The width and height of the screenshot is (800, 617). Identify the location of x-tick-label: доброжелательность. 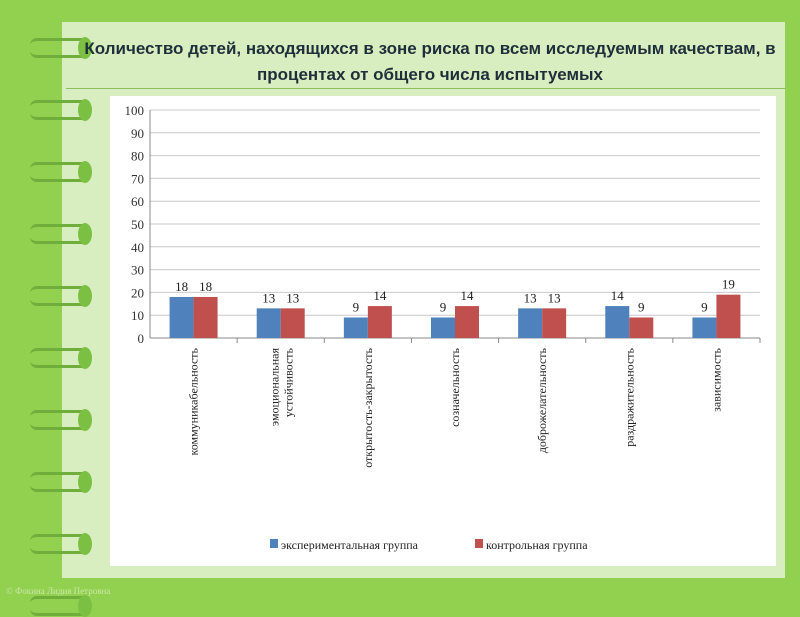
(542, 400).